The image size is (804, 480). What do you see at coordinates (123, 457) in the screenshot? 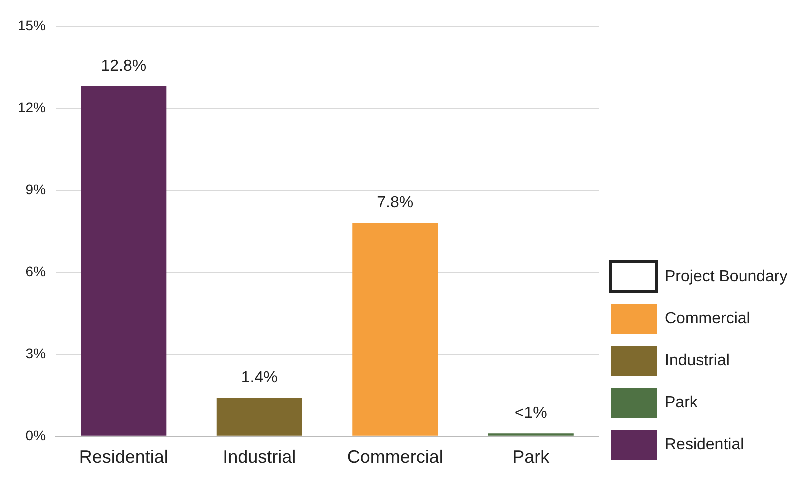
I see `x-tick-label: Residential` at bounding box center [123, 457].